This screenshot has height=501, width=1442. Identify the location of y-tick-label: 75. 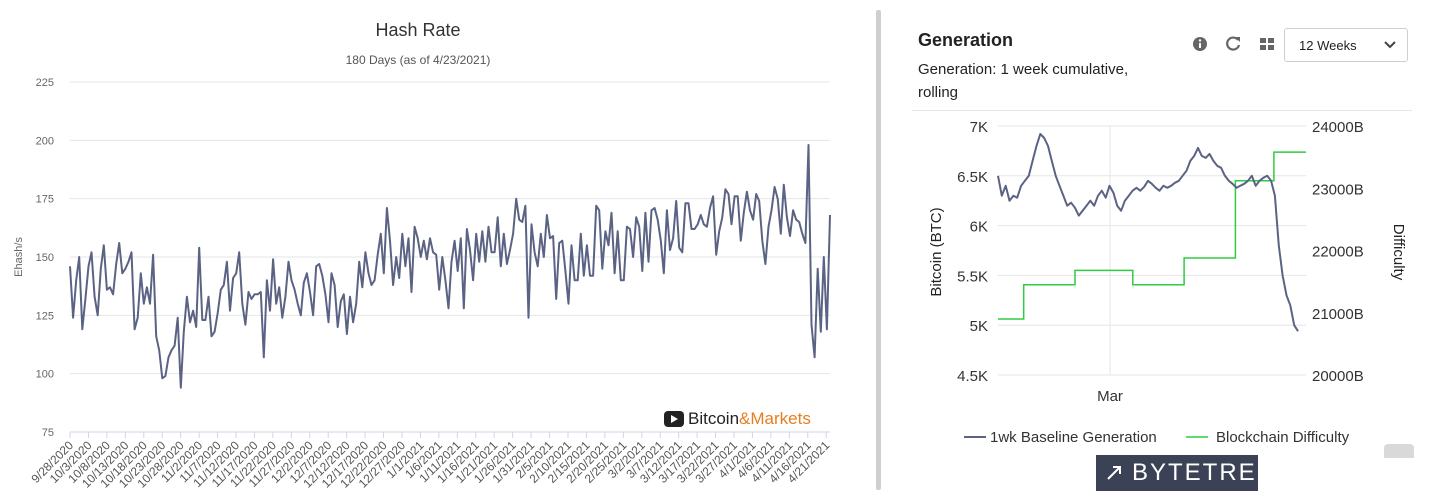
(48, 433).